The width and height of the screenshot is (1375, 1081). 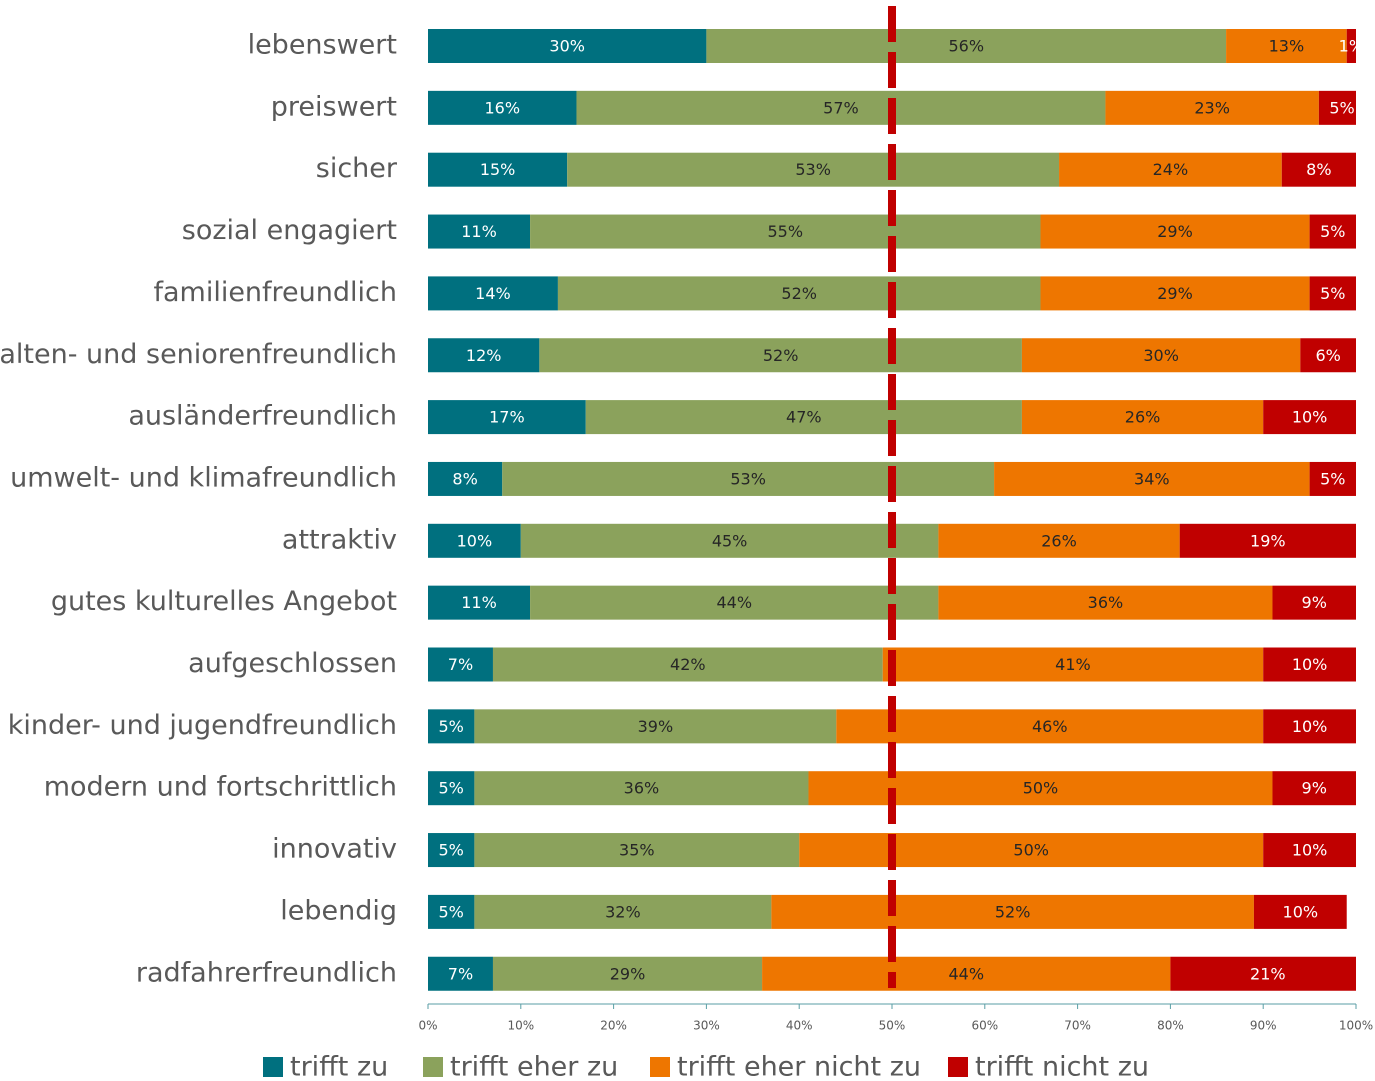 I want to click on data-label: 35%, so click(x=637, y=850).